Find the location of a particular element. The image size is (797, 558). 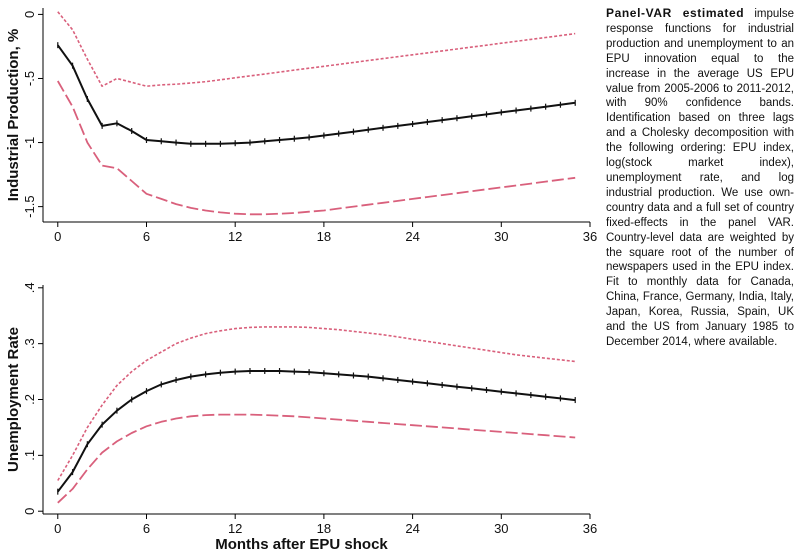

lower-band-line is located at coordinates (316, 458).